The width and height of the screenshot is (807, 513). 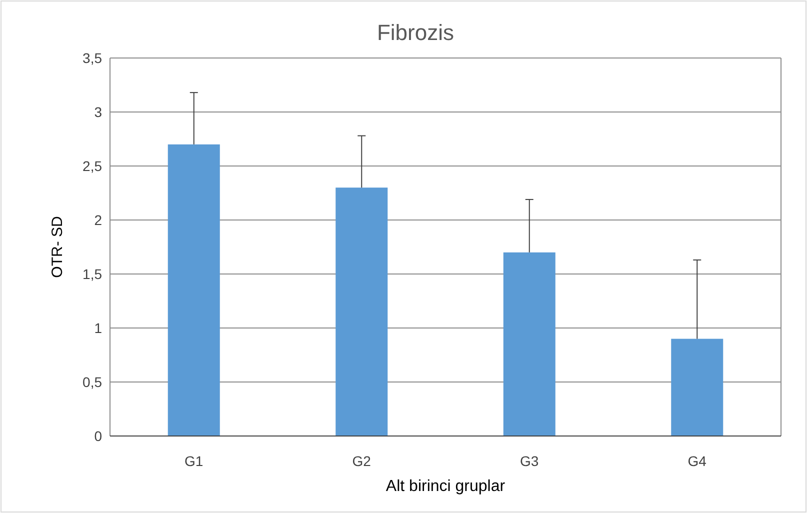 I want to click on y-tick-label: 1,5, so click(x=92, y=274).